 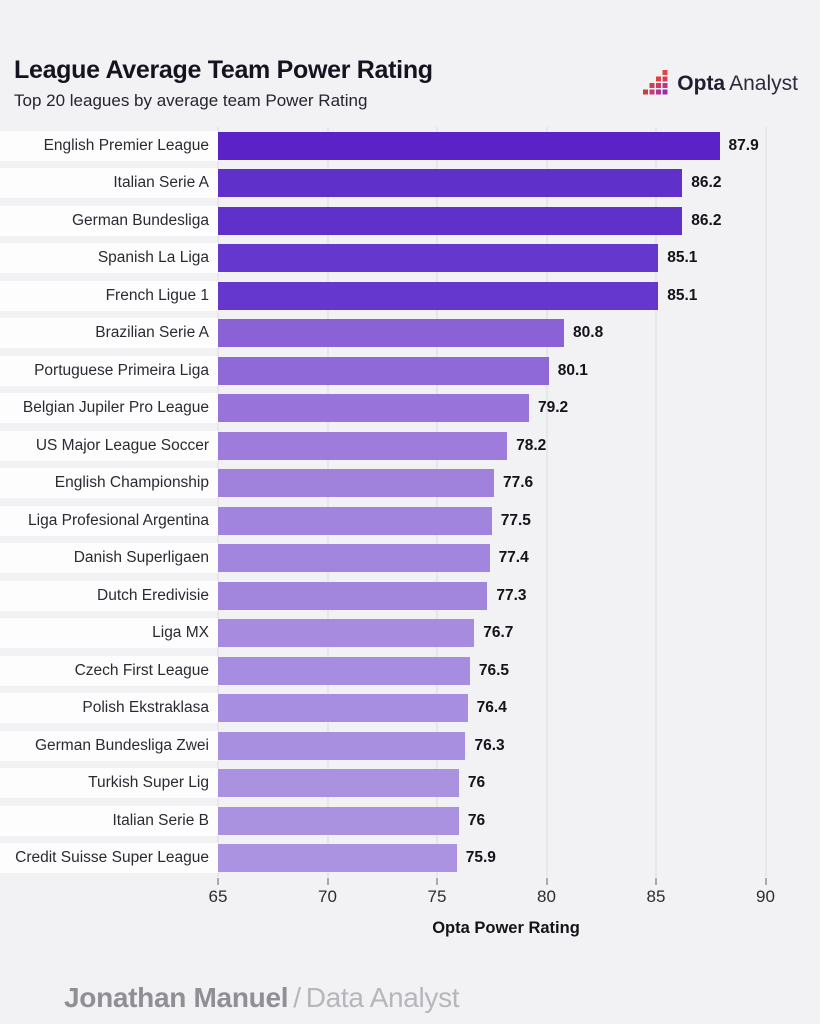 What do you see at coordinates (763, 83) in the screenshot?
I see `logo-regular-text: Analyst` at bounding box center [763, 83].